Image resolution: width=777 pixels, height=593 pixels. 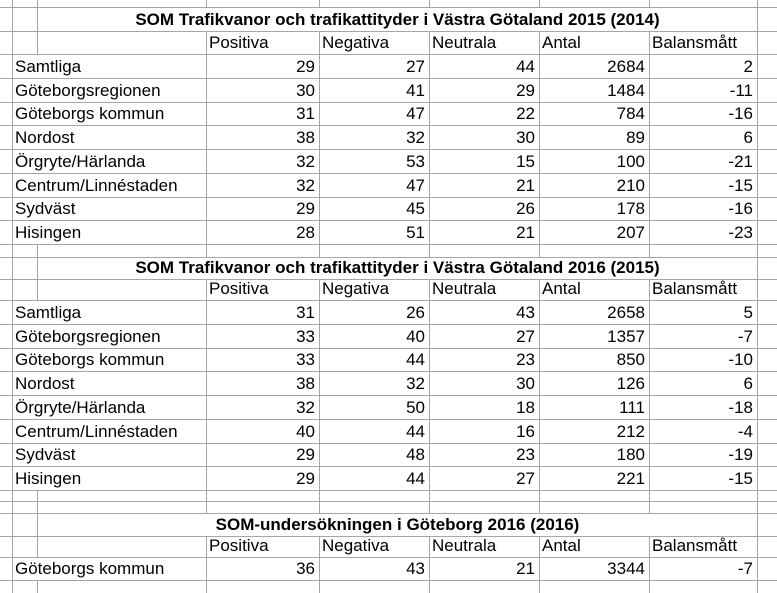 What do you see at coordinates (595, 232) in the screenshot?
I see `value-cell-antal: 207` at bounding box center [595, 232].